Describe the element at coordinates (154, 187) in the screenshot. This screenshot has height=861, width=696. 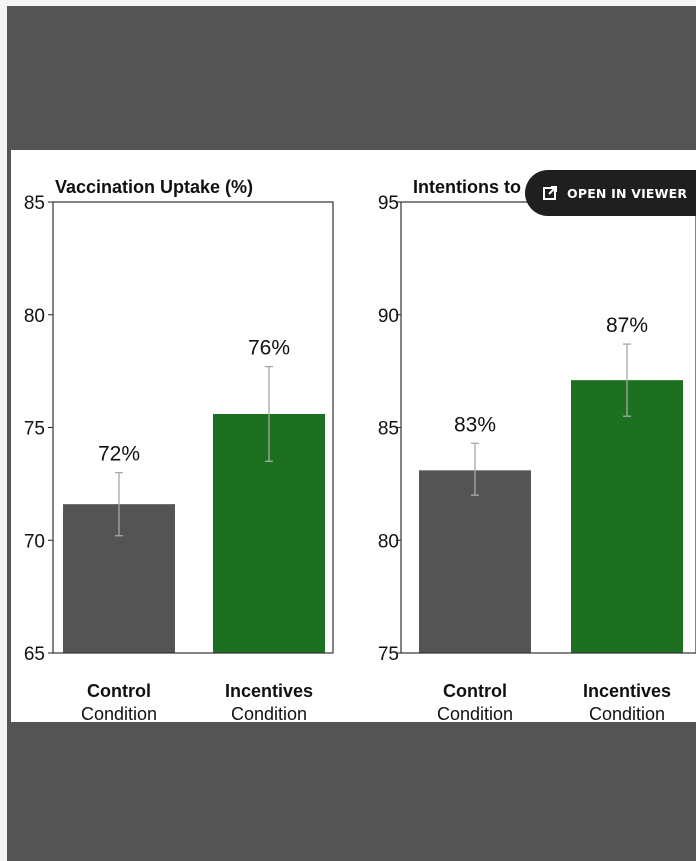
I see `chart-1-title: Vaccination Uptake (%)` at that location.